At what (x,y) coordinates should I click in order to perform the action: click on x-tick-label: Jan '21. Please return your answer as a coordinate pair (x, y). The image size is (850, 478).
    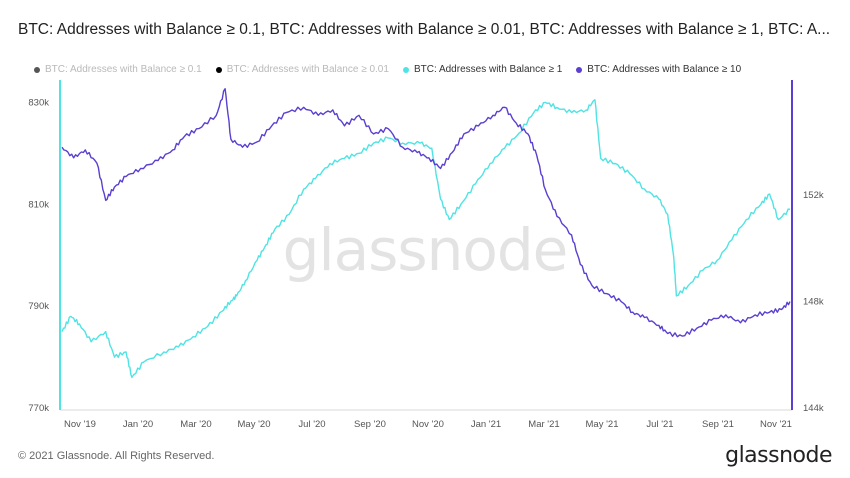
    Looking at the image, I should click on (486, 424).